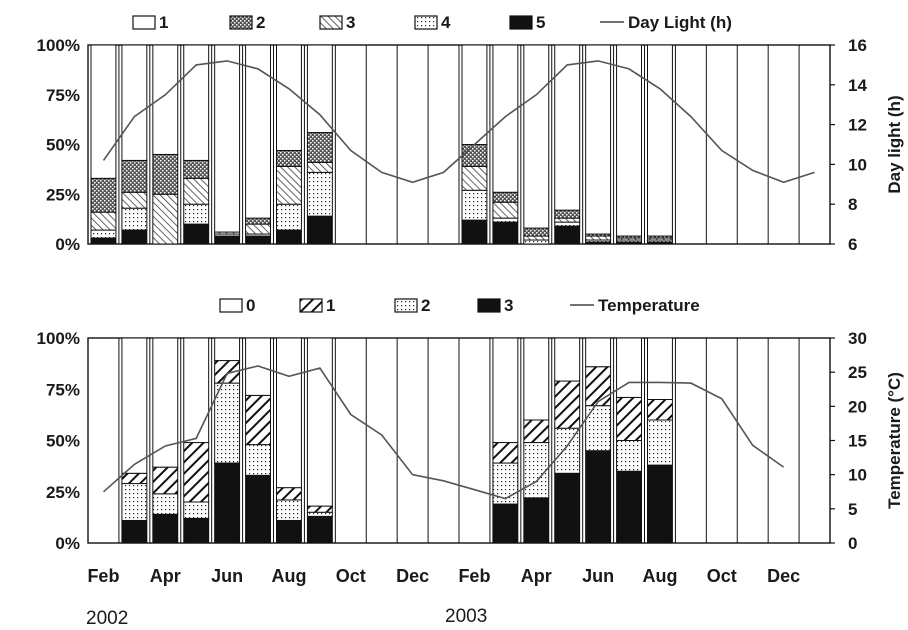 The width and height of the screenshot is (908, 630). Describe the element at coordinates (163, 22) in the screenshot. I see `top-legend-label: 1` at that location.